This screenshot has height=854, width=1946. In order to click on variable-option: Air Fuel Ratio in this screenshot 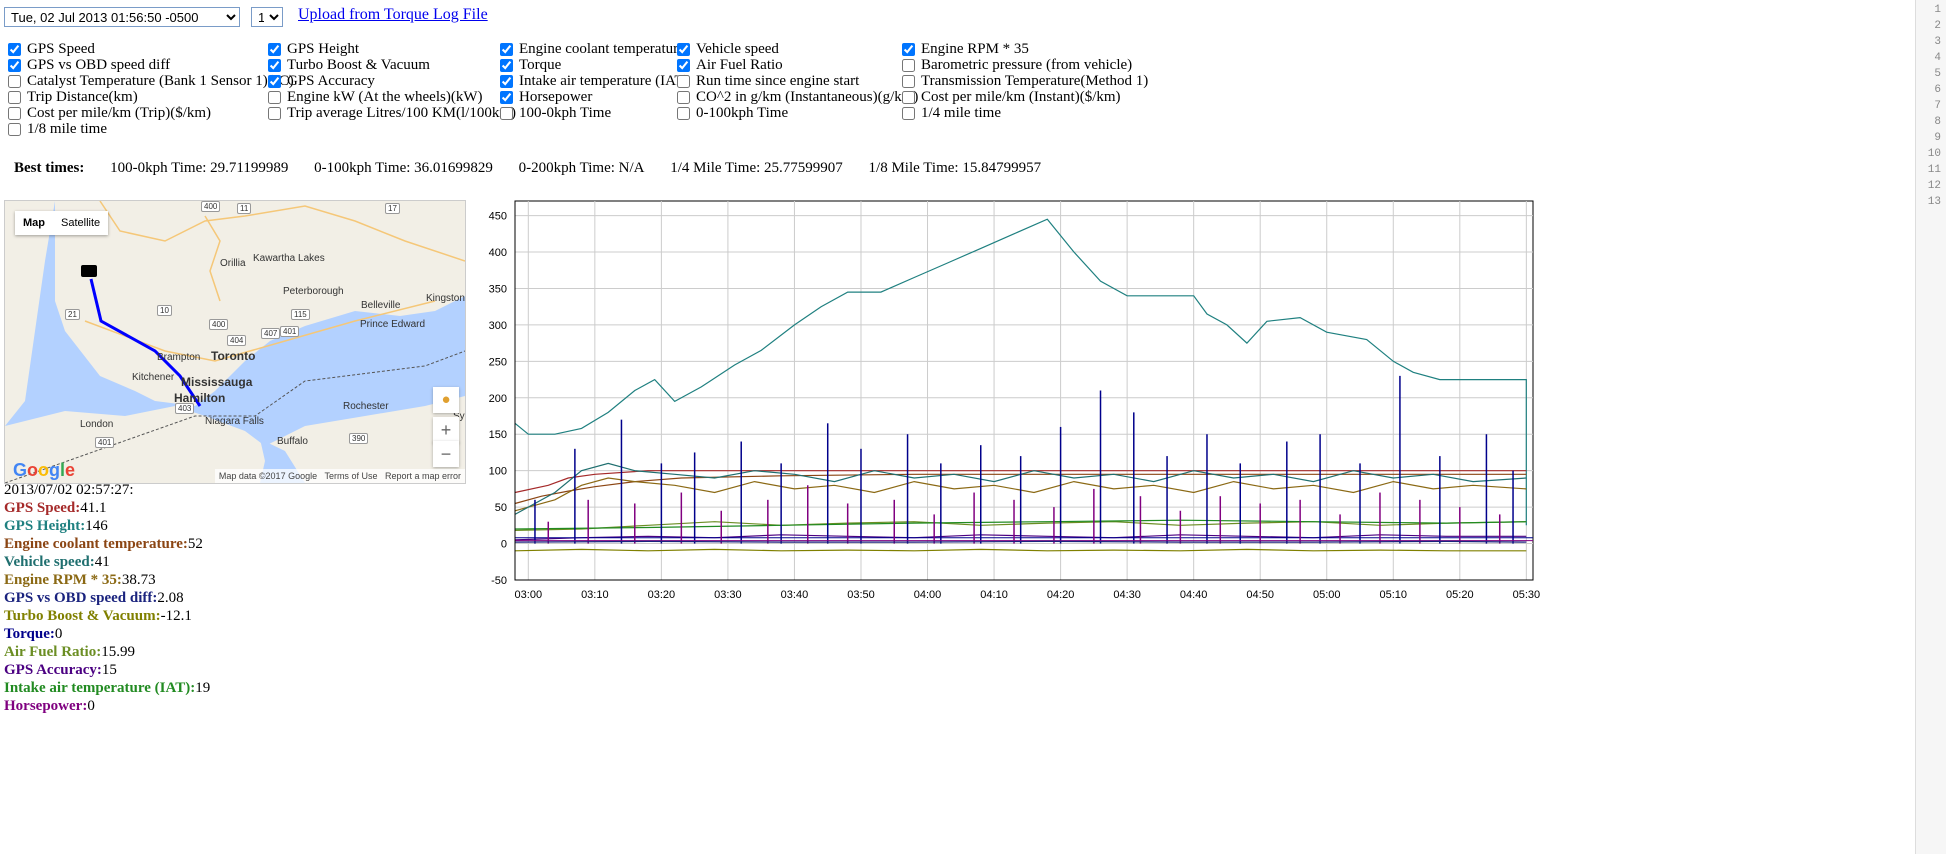, I will do `click(730, 65)`.